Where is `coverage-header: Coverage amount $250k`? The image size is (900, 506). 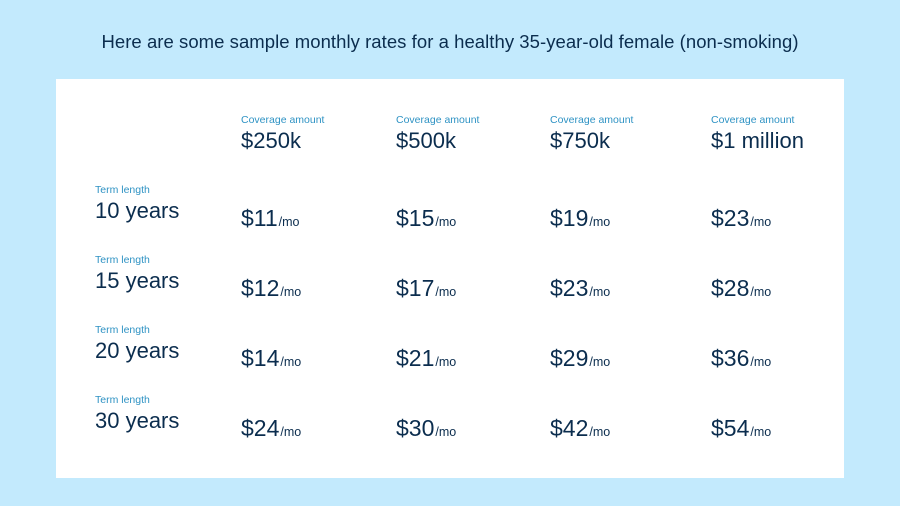
coverage-header: Coverage amount $250k is located at coordinates (282, 134).